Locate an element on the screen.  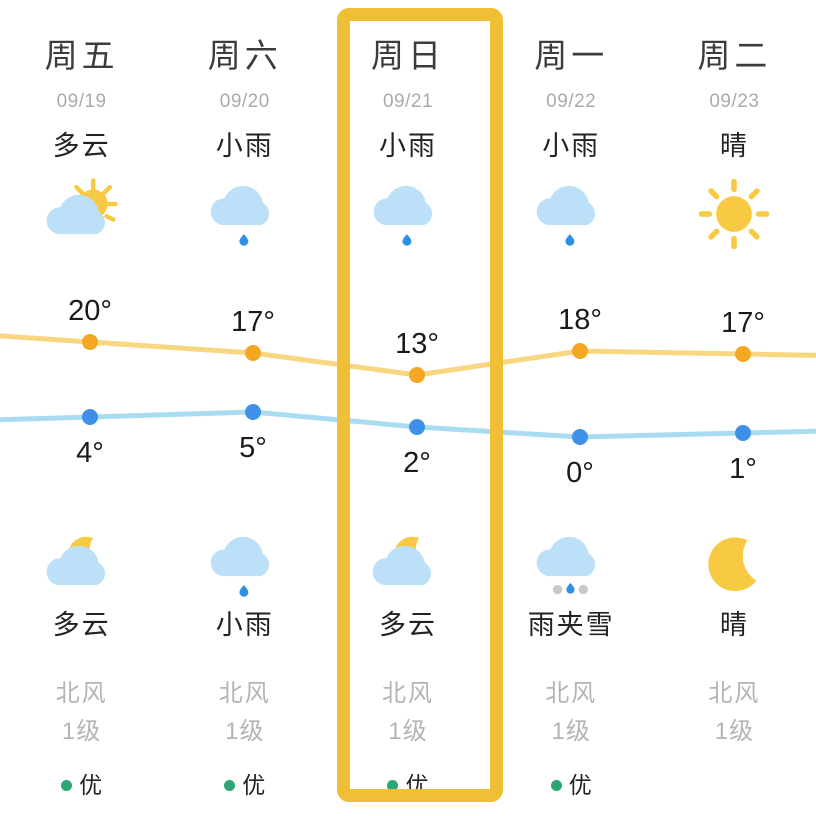
day-condition-text: 多云 is located at coordinates (81, 146).